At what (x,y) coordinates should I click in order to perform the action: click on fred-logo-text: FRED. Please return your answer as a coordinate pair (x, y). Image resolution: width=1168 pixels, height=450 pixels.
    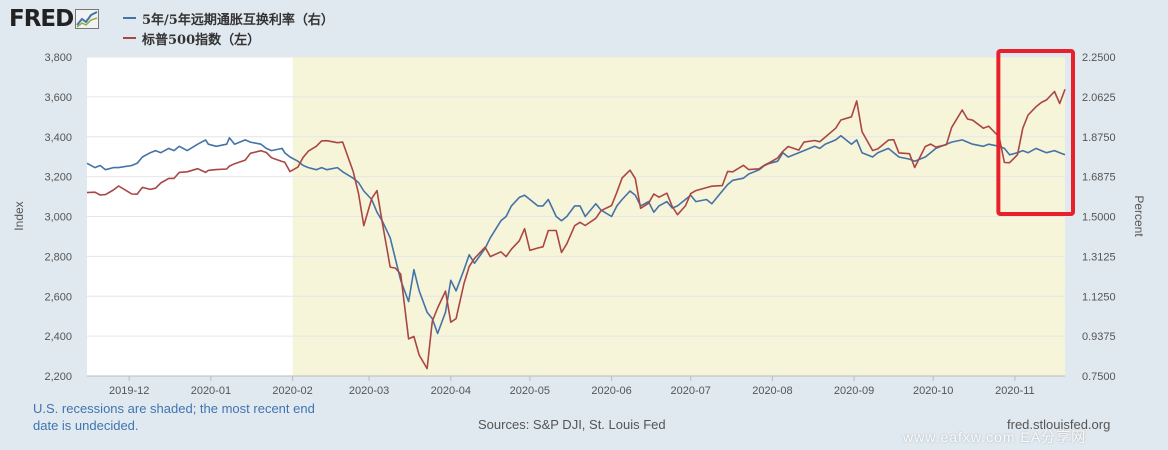
    Looking at the image, I should click on (41, 19).